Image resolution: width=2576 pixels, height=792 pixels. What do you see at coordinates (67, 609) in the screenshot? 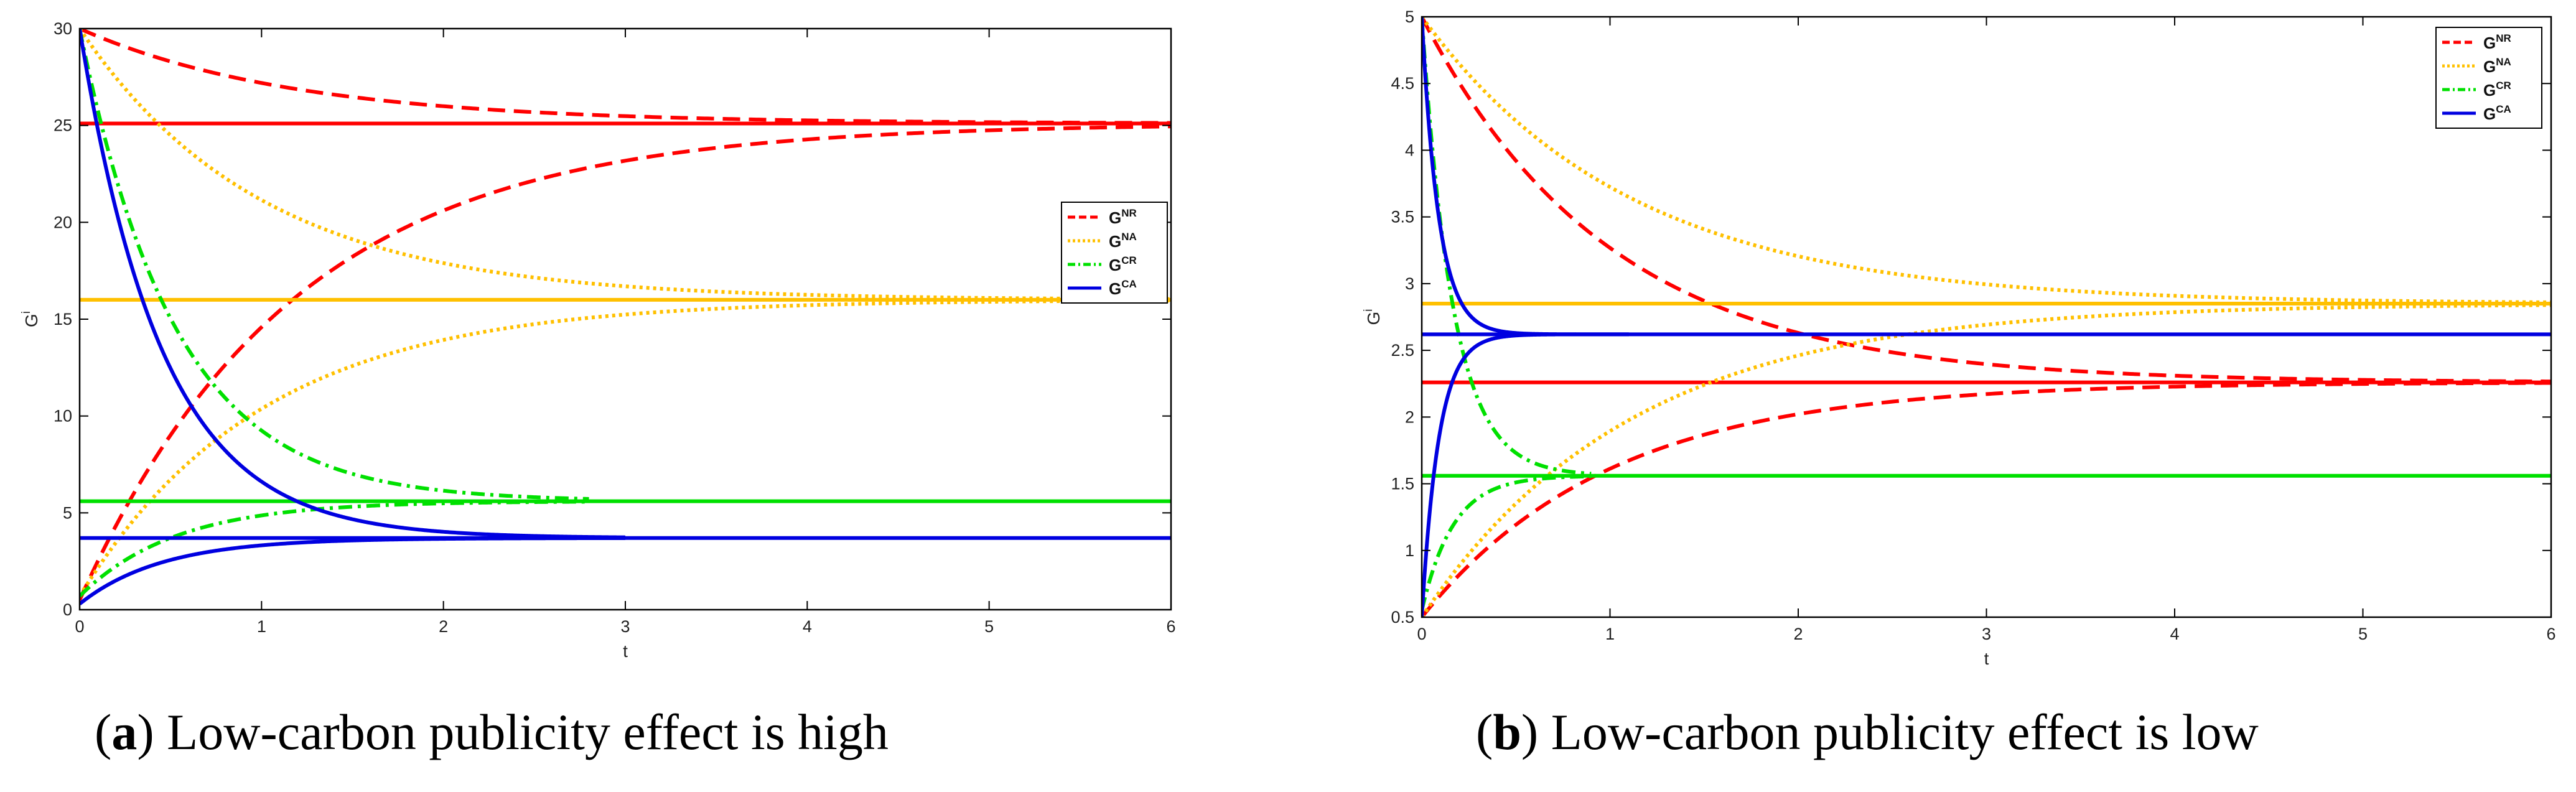
I see `y-tick-label: 0` at bounding box center [67, 609].